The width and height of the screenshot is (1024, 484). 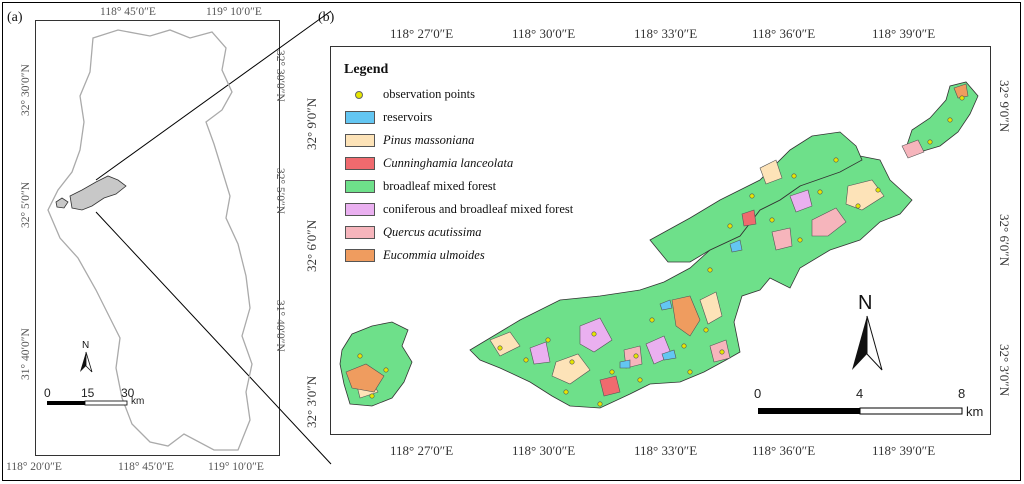 I want to click on panel-a-top-tick: 119° 10′0″E, so click(x=234, y=12).